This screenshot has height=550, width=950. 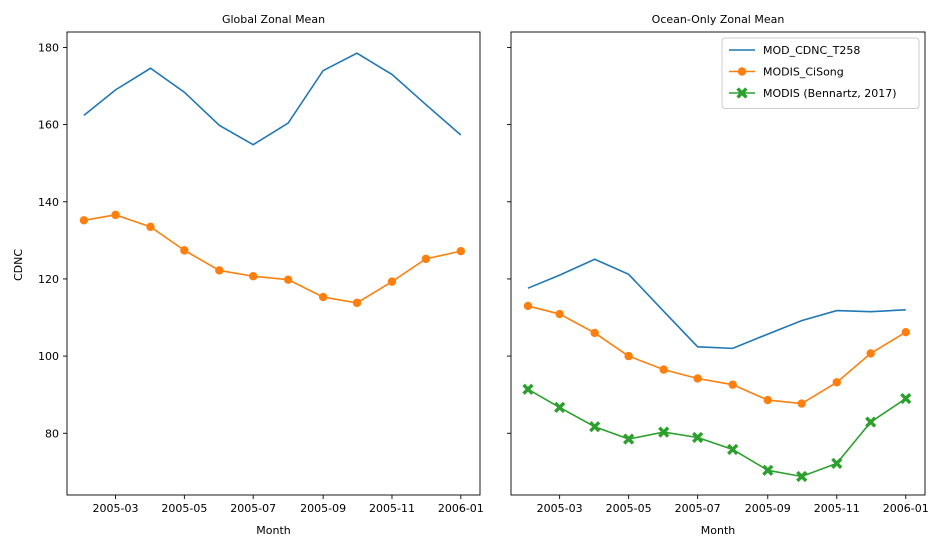 I want to click on legend-label: MOD_CDNC_T258, so click(x=811, y=50).